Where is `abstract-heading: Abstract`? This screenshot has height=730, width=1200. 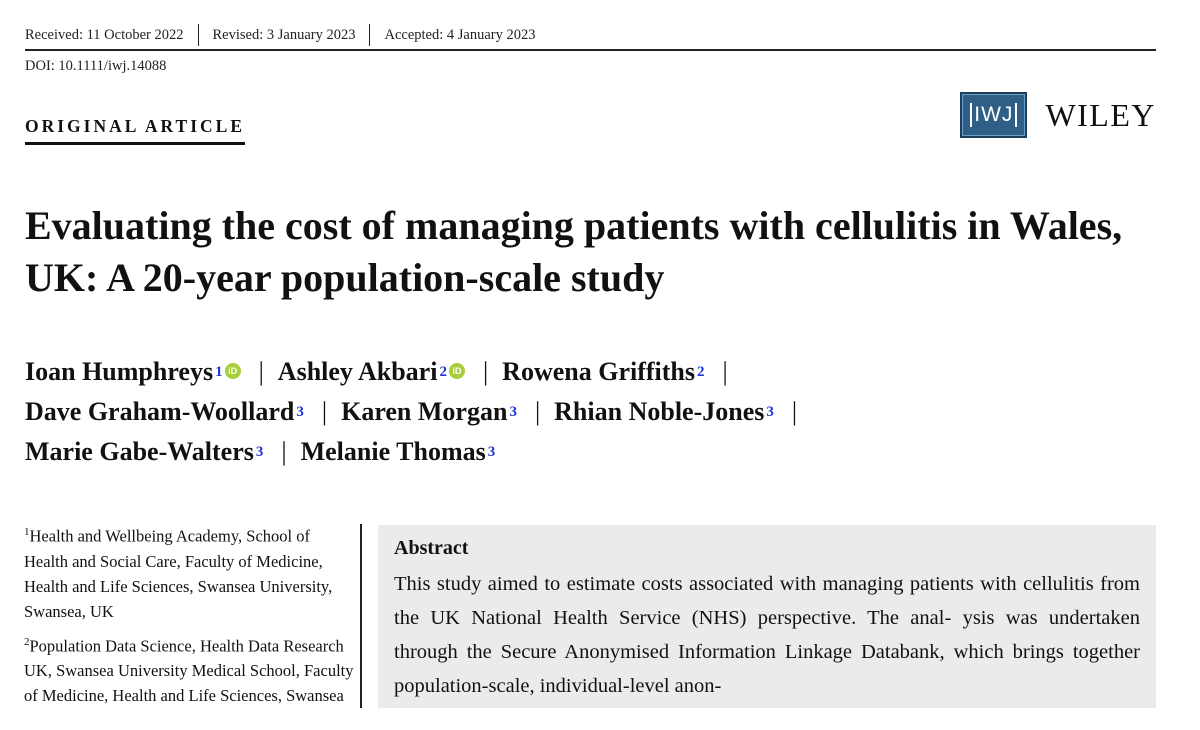 abstract-heading: Abstract is located at coordinates (431, 548).